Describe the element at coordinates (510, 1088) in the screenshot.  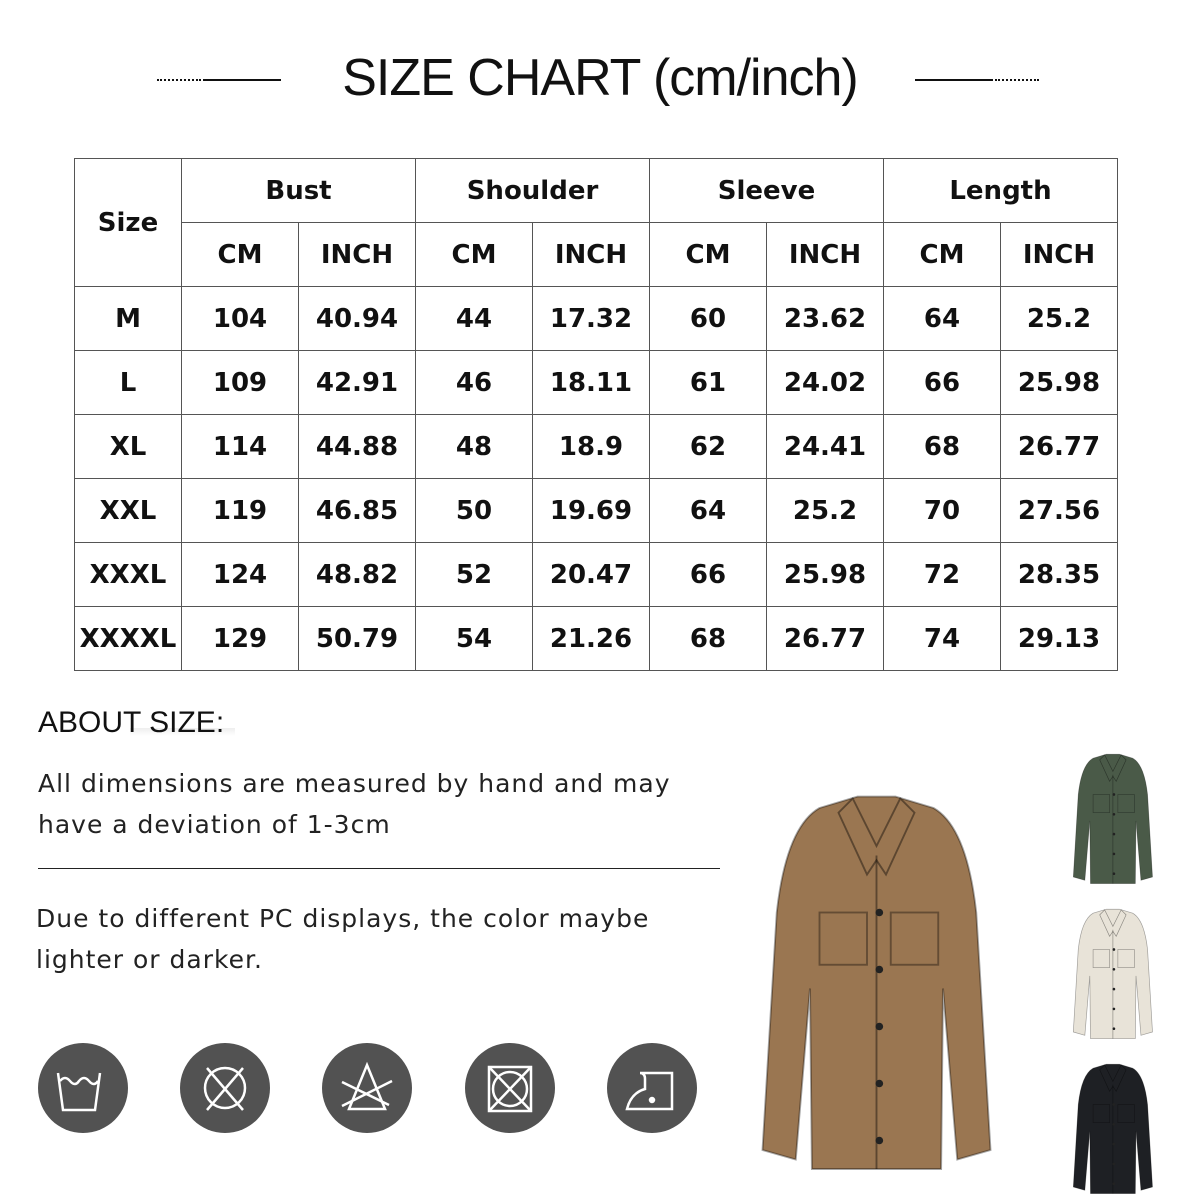
I see `do-not-tumble-dry-icon` at that location.